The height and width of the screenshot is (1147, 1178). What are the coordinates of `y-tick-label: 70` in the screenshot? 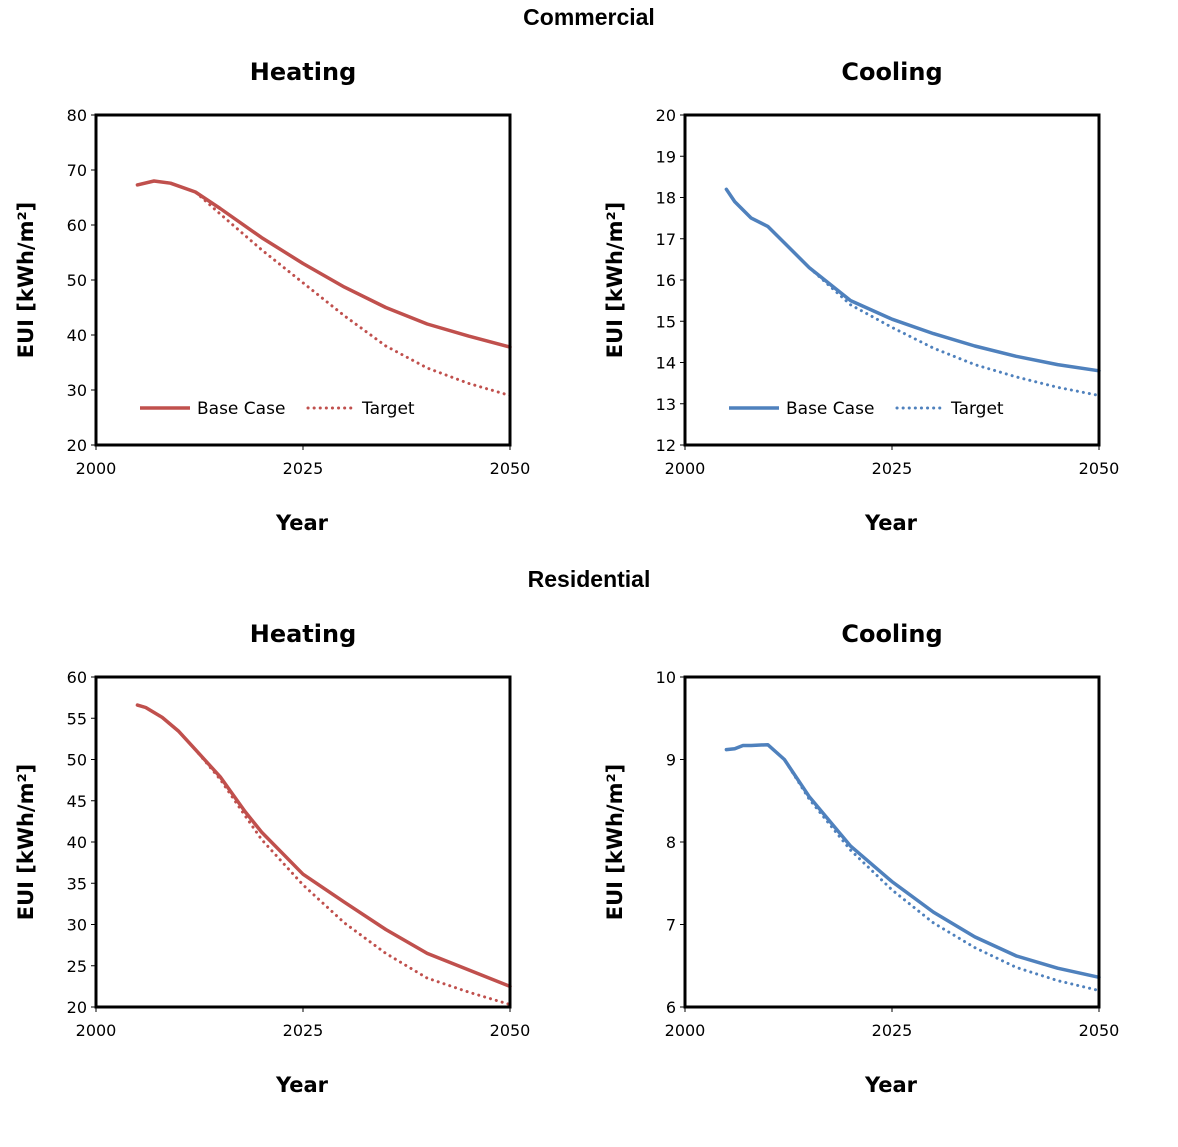 It's located at (77, 170).